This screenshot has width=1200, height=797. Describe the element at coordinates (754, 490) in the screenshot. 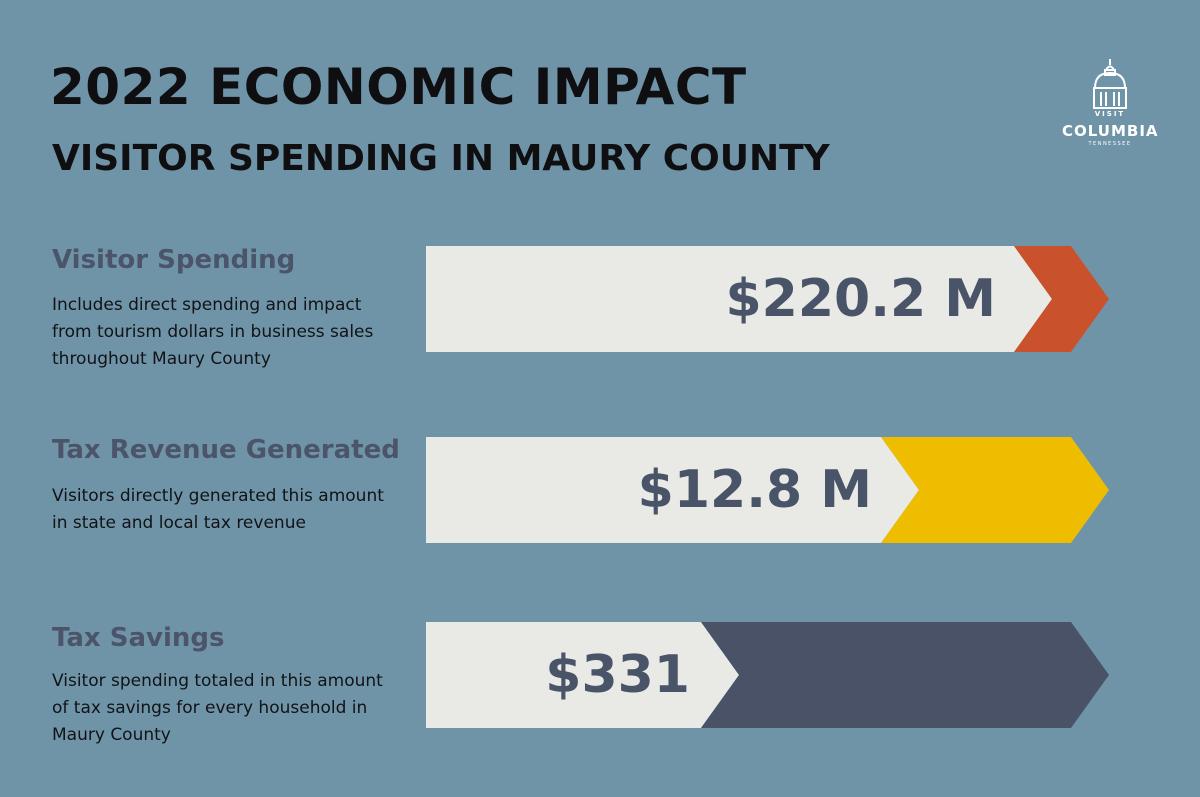

I see `metric-value-tax-revenue: $12.8 M` at that location.